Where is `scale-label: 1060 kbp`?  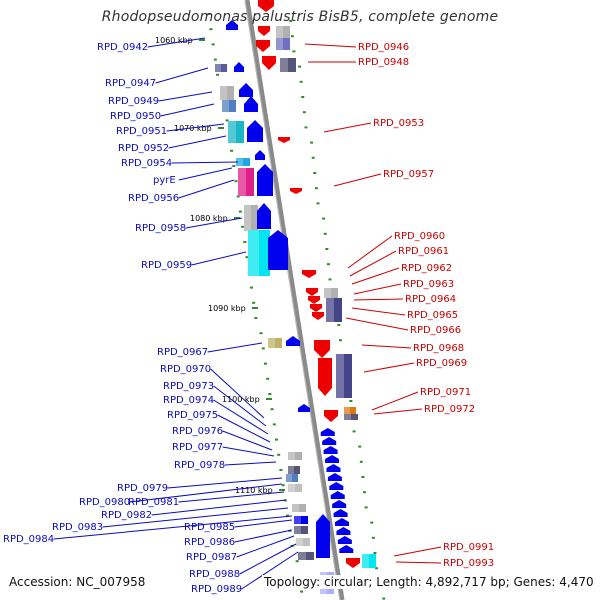 scale-label: 1060 kbp is located at coordinates (174, 40).